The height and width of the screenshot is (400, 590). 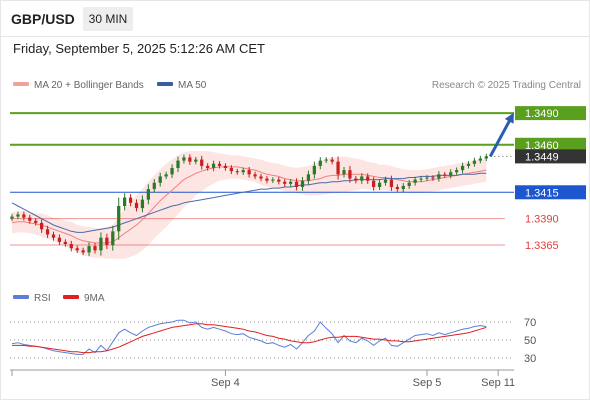 I want to click on chart-header: GBP/USD 30 MIN, so click(x=295, y=18).